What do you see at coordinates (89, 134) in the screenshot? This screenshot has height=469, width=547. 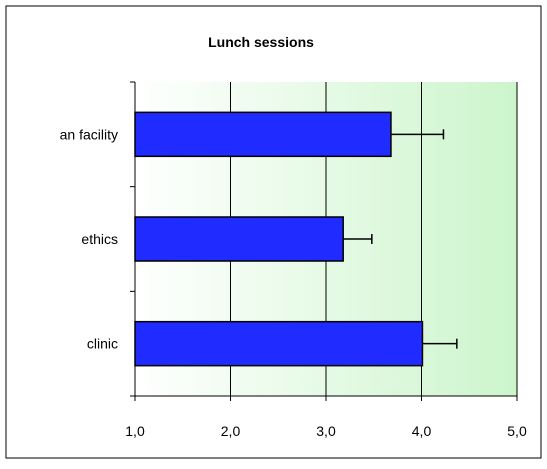 I see `y-label-0: an facility` at bounding box center [89, 134].